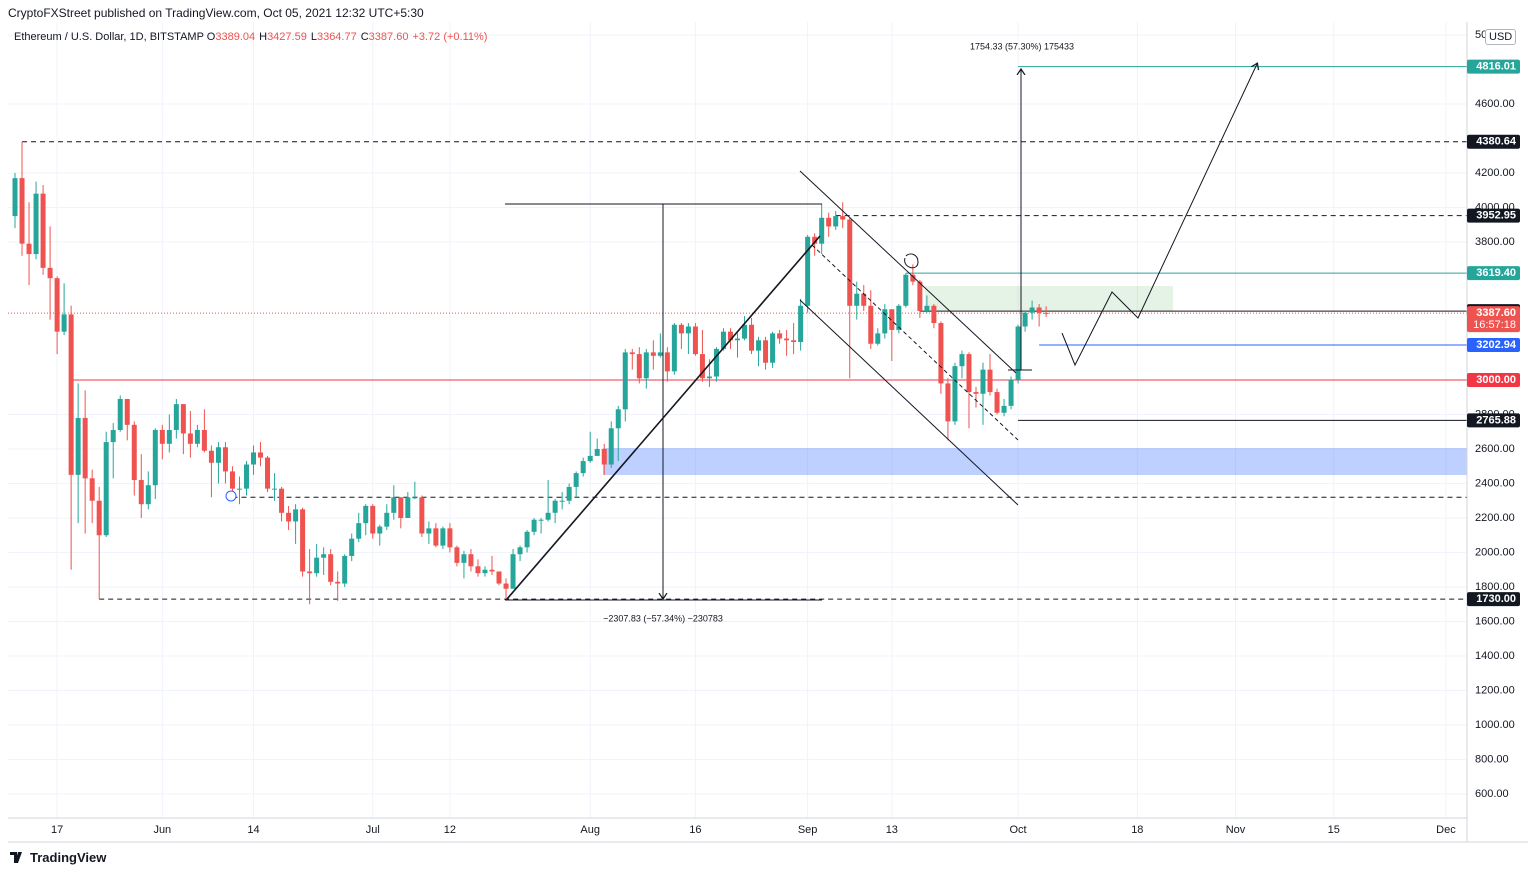 Image resolution: width=1536 pixels, height=873 pixels. Describe the element at coordinates (235, 37) in the screenshot. I see `ohlc-value: 3389.04` at that location.